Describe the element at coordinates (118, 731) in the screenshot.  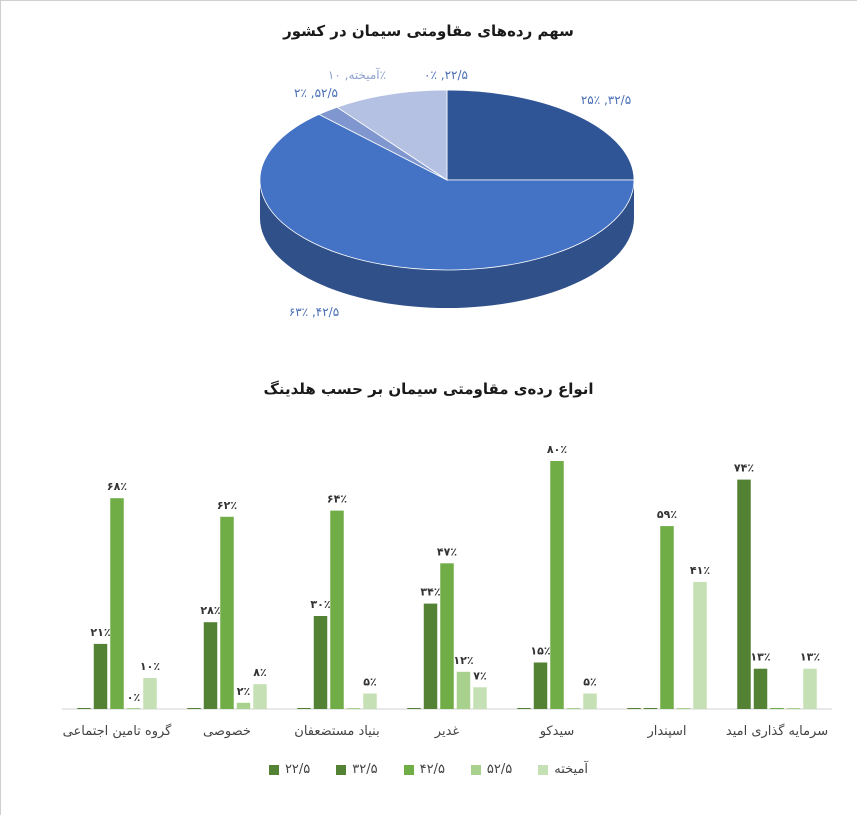
I see `category-label-0: گروه تامین اجتماعی` at that location.